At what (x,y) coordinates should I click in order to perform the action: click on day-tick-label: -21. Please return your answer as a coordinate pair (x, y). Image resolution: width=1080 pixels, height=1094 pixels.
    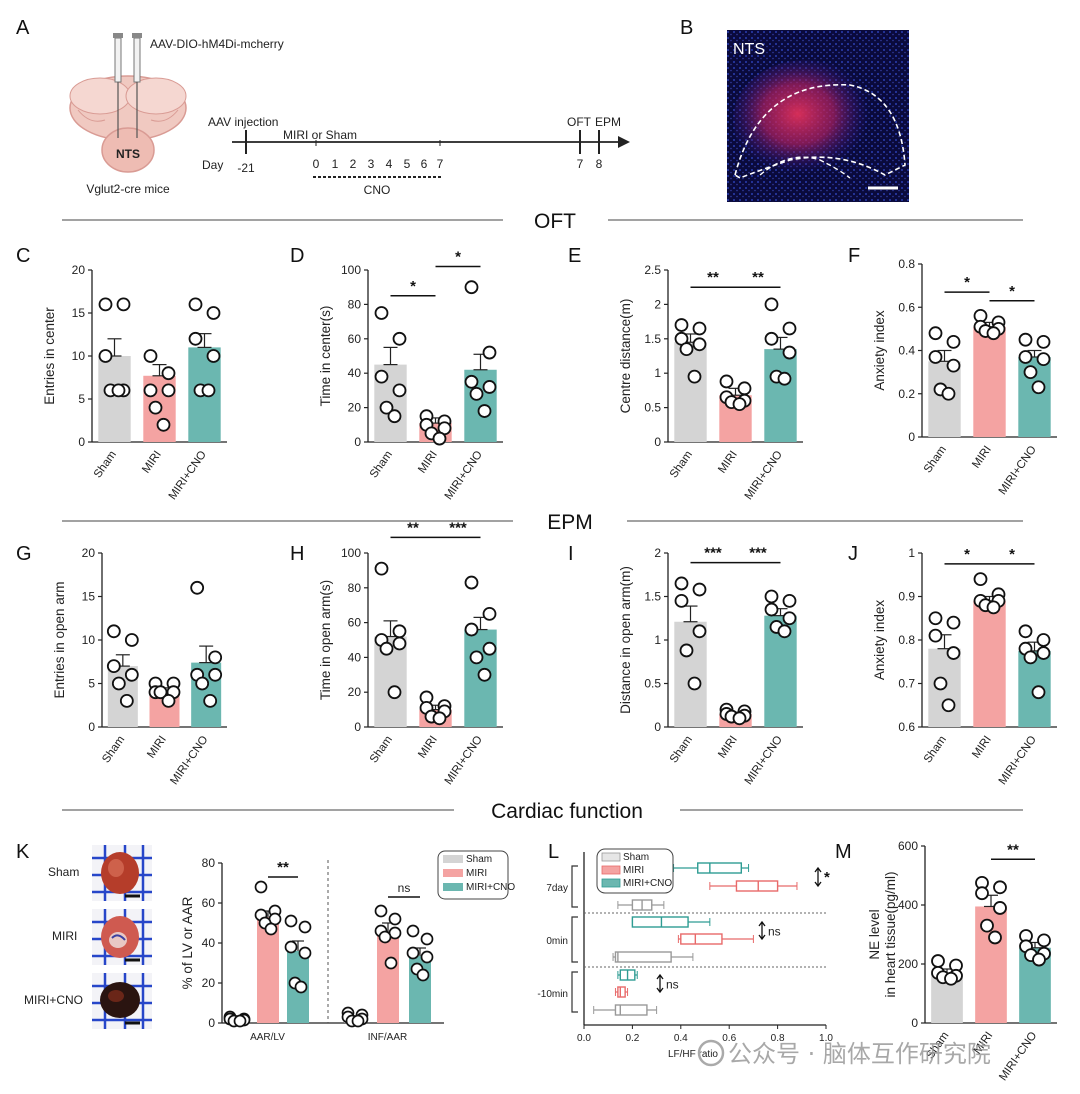
    Looking at the image, I should click on (246, 168).